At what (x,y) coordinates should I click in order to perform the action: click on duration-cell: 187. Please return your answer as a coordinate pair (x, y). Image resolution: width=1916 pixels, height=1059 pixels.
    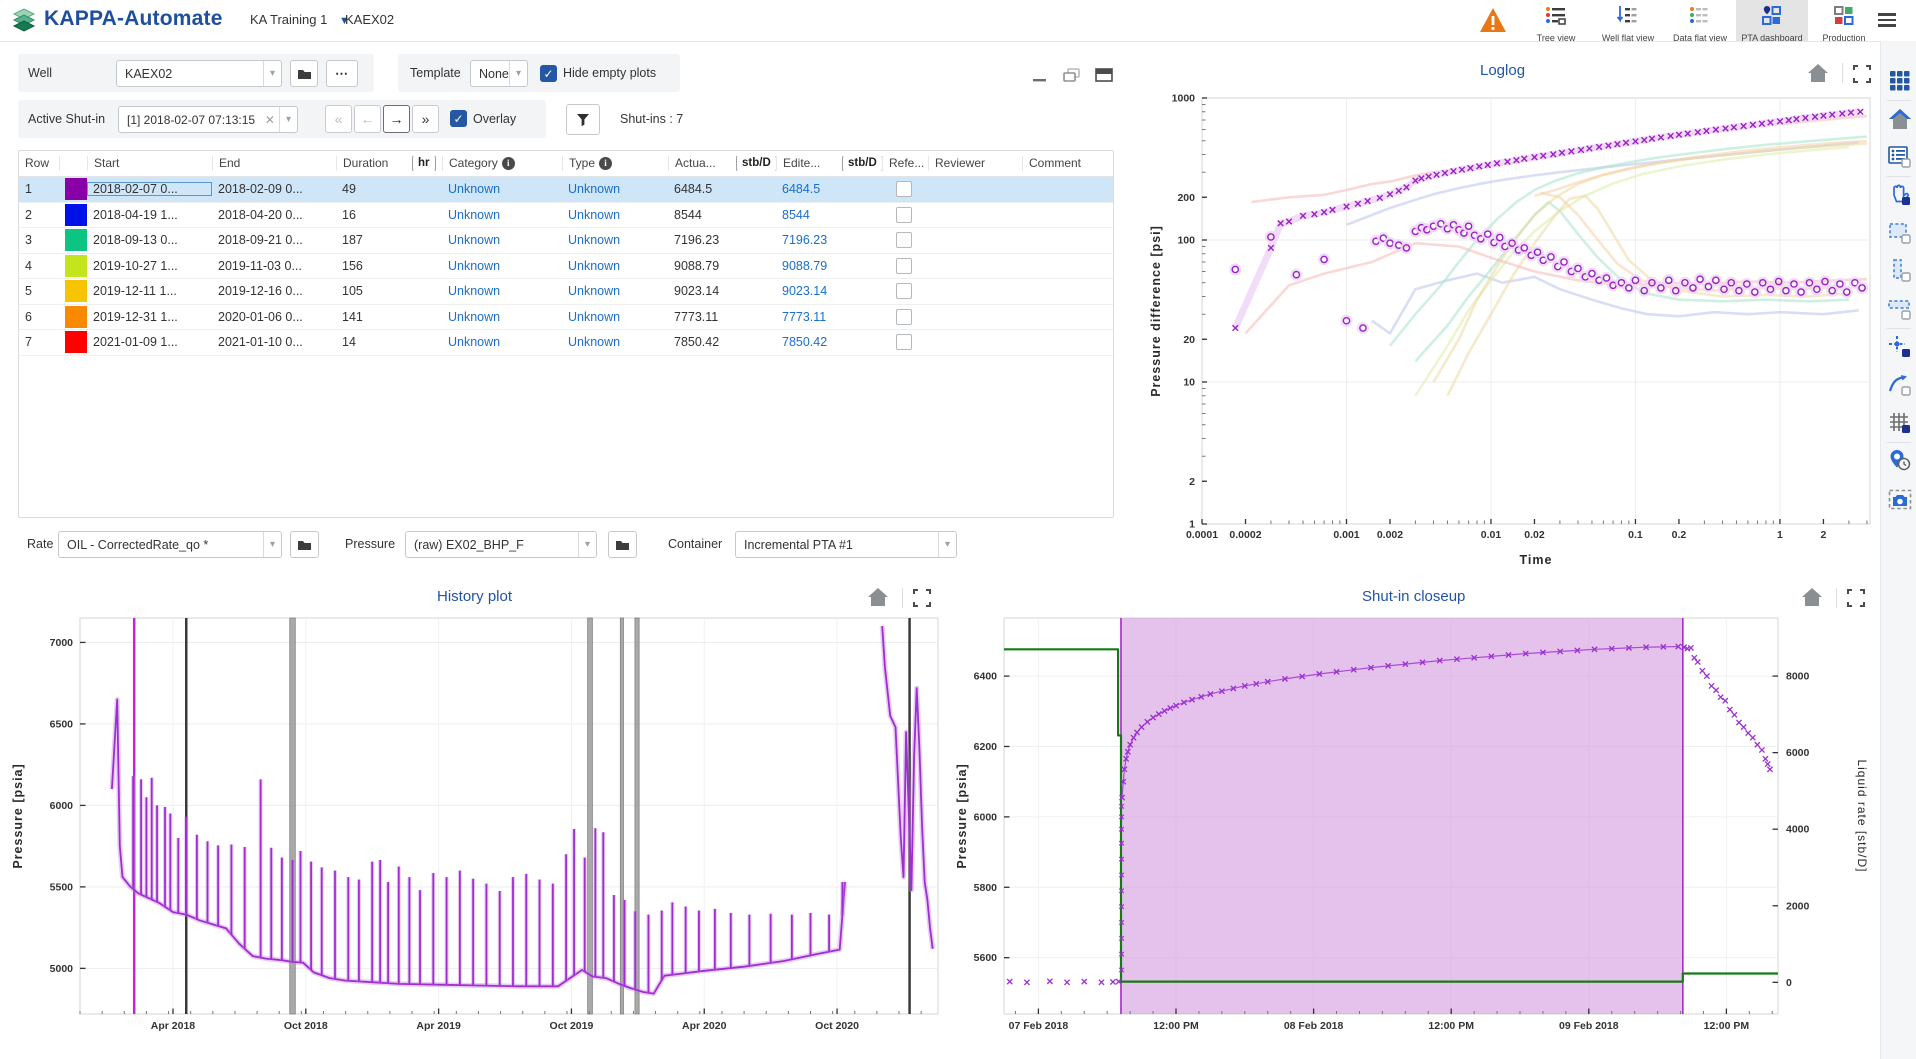
    Looking at the image, I should click on (352, 240).